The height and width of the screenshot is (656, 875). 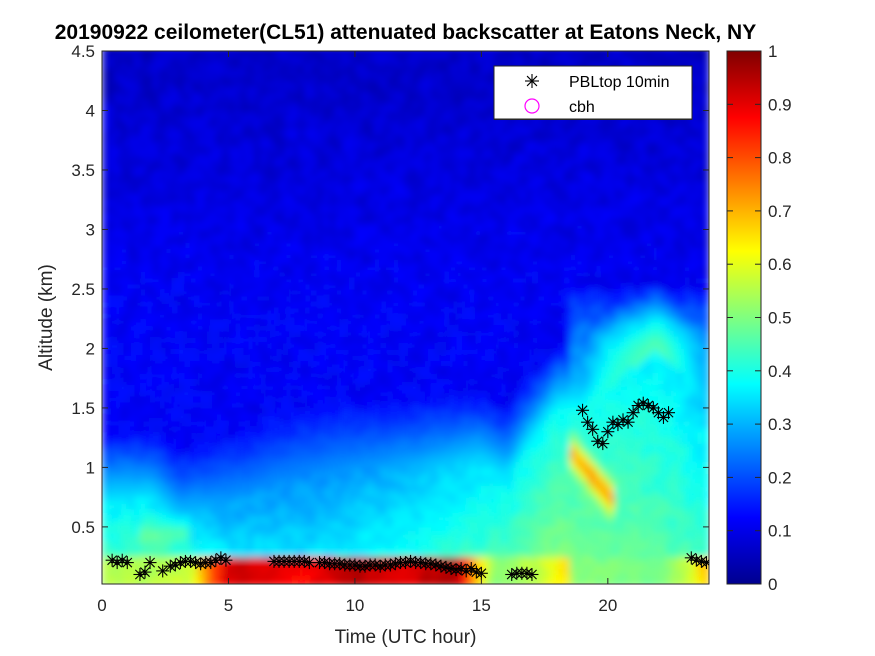 What do you see at coordinates (780, 264) in the screenshot?
I see `colorbar-tick-label: 0.6` at bounding box center [780, 264].